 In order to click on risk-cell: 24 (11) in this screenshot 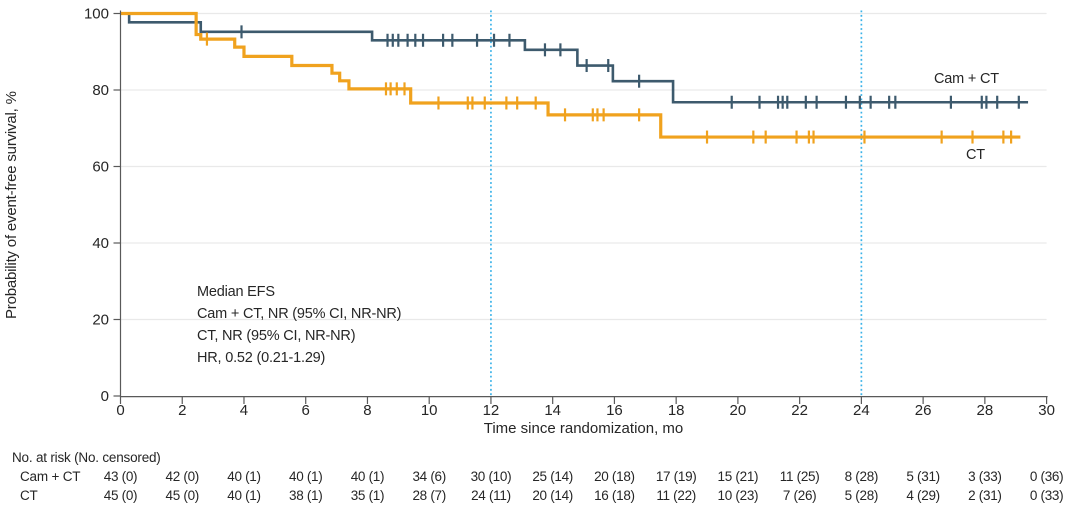, I will do `click(491, 495)`.